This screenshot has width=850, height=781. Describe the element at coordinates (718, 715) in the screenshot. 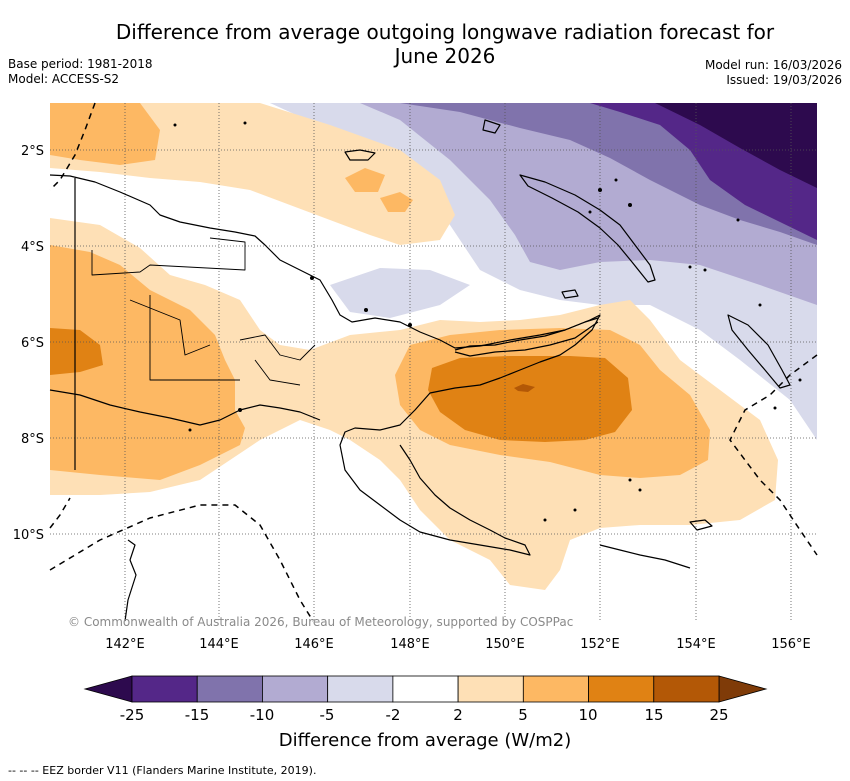

I see `colorbar-tick: 25` at that location.